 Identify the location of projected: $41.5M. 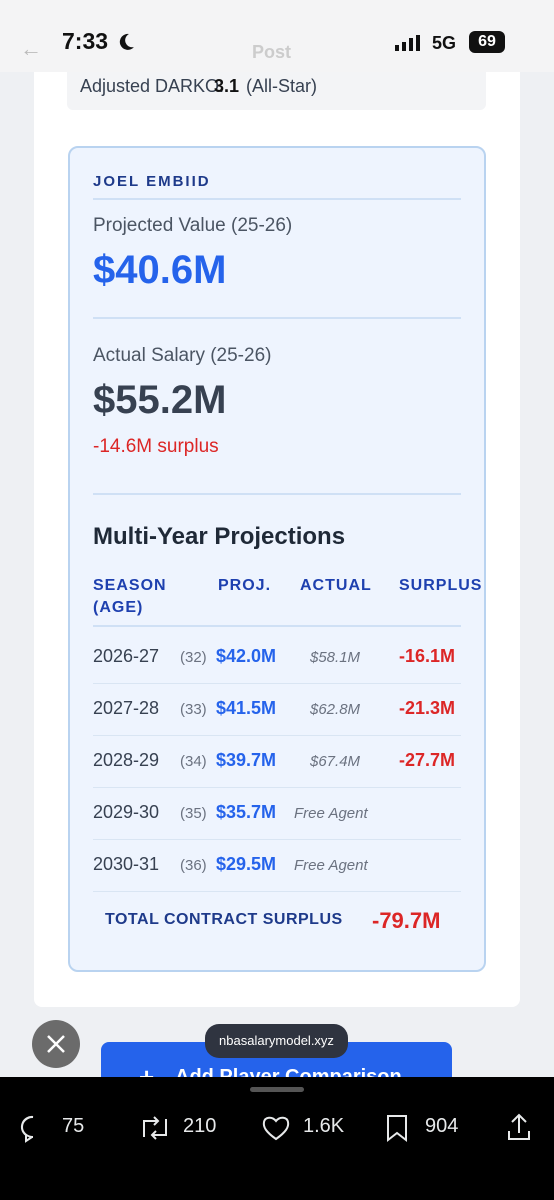
(246, 708).